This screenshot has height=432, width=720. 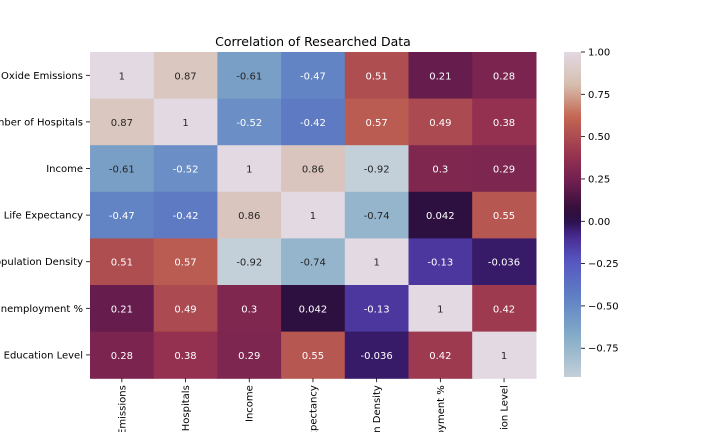 I want to click on column-label: Emissions, so click(x=122, y=408).